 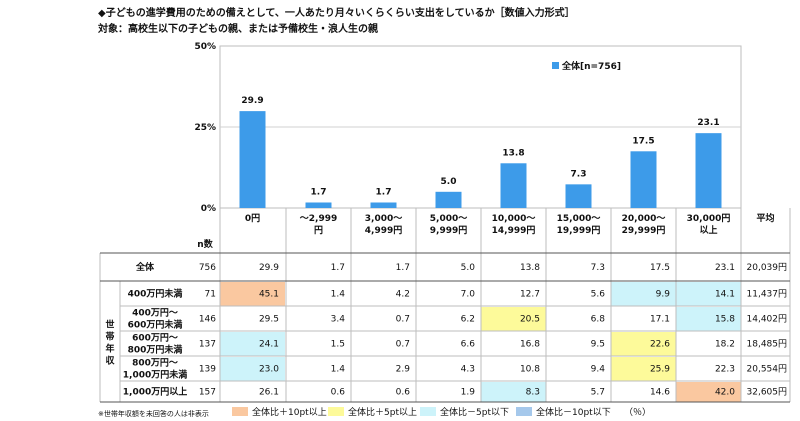 What do you see at coordinates (318, 219) in the screenshot?
I see `category-label: ～2,999` at bounding box center [318, 219].